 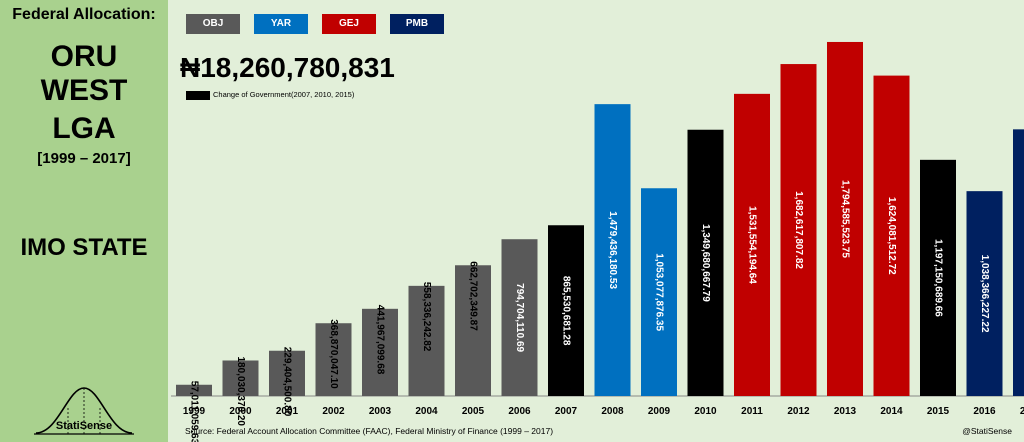 What do you see at coordinates (426, 411) in the screenshot?
I see `tick-label-2004: 2004` at bounding box center [426, 411].